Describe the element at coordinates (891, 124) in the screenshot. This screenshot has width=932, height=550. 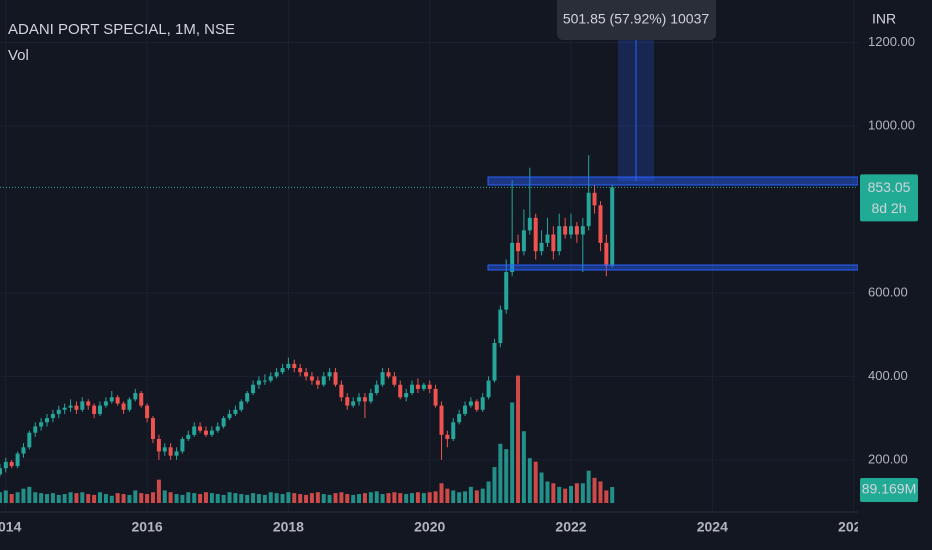
I see `y-tick-label: 1000.00` at that location.